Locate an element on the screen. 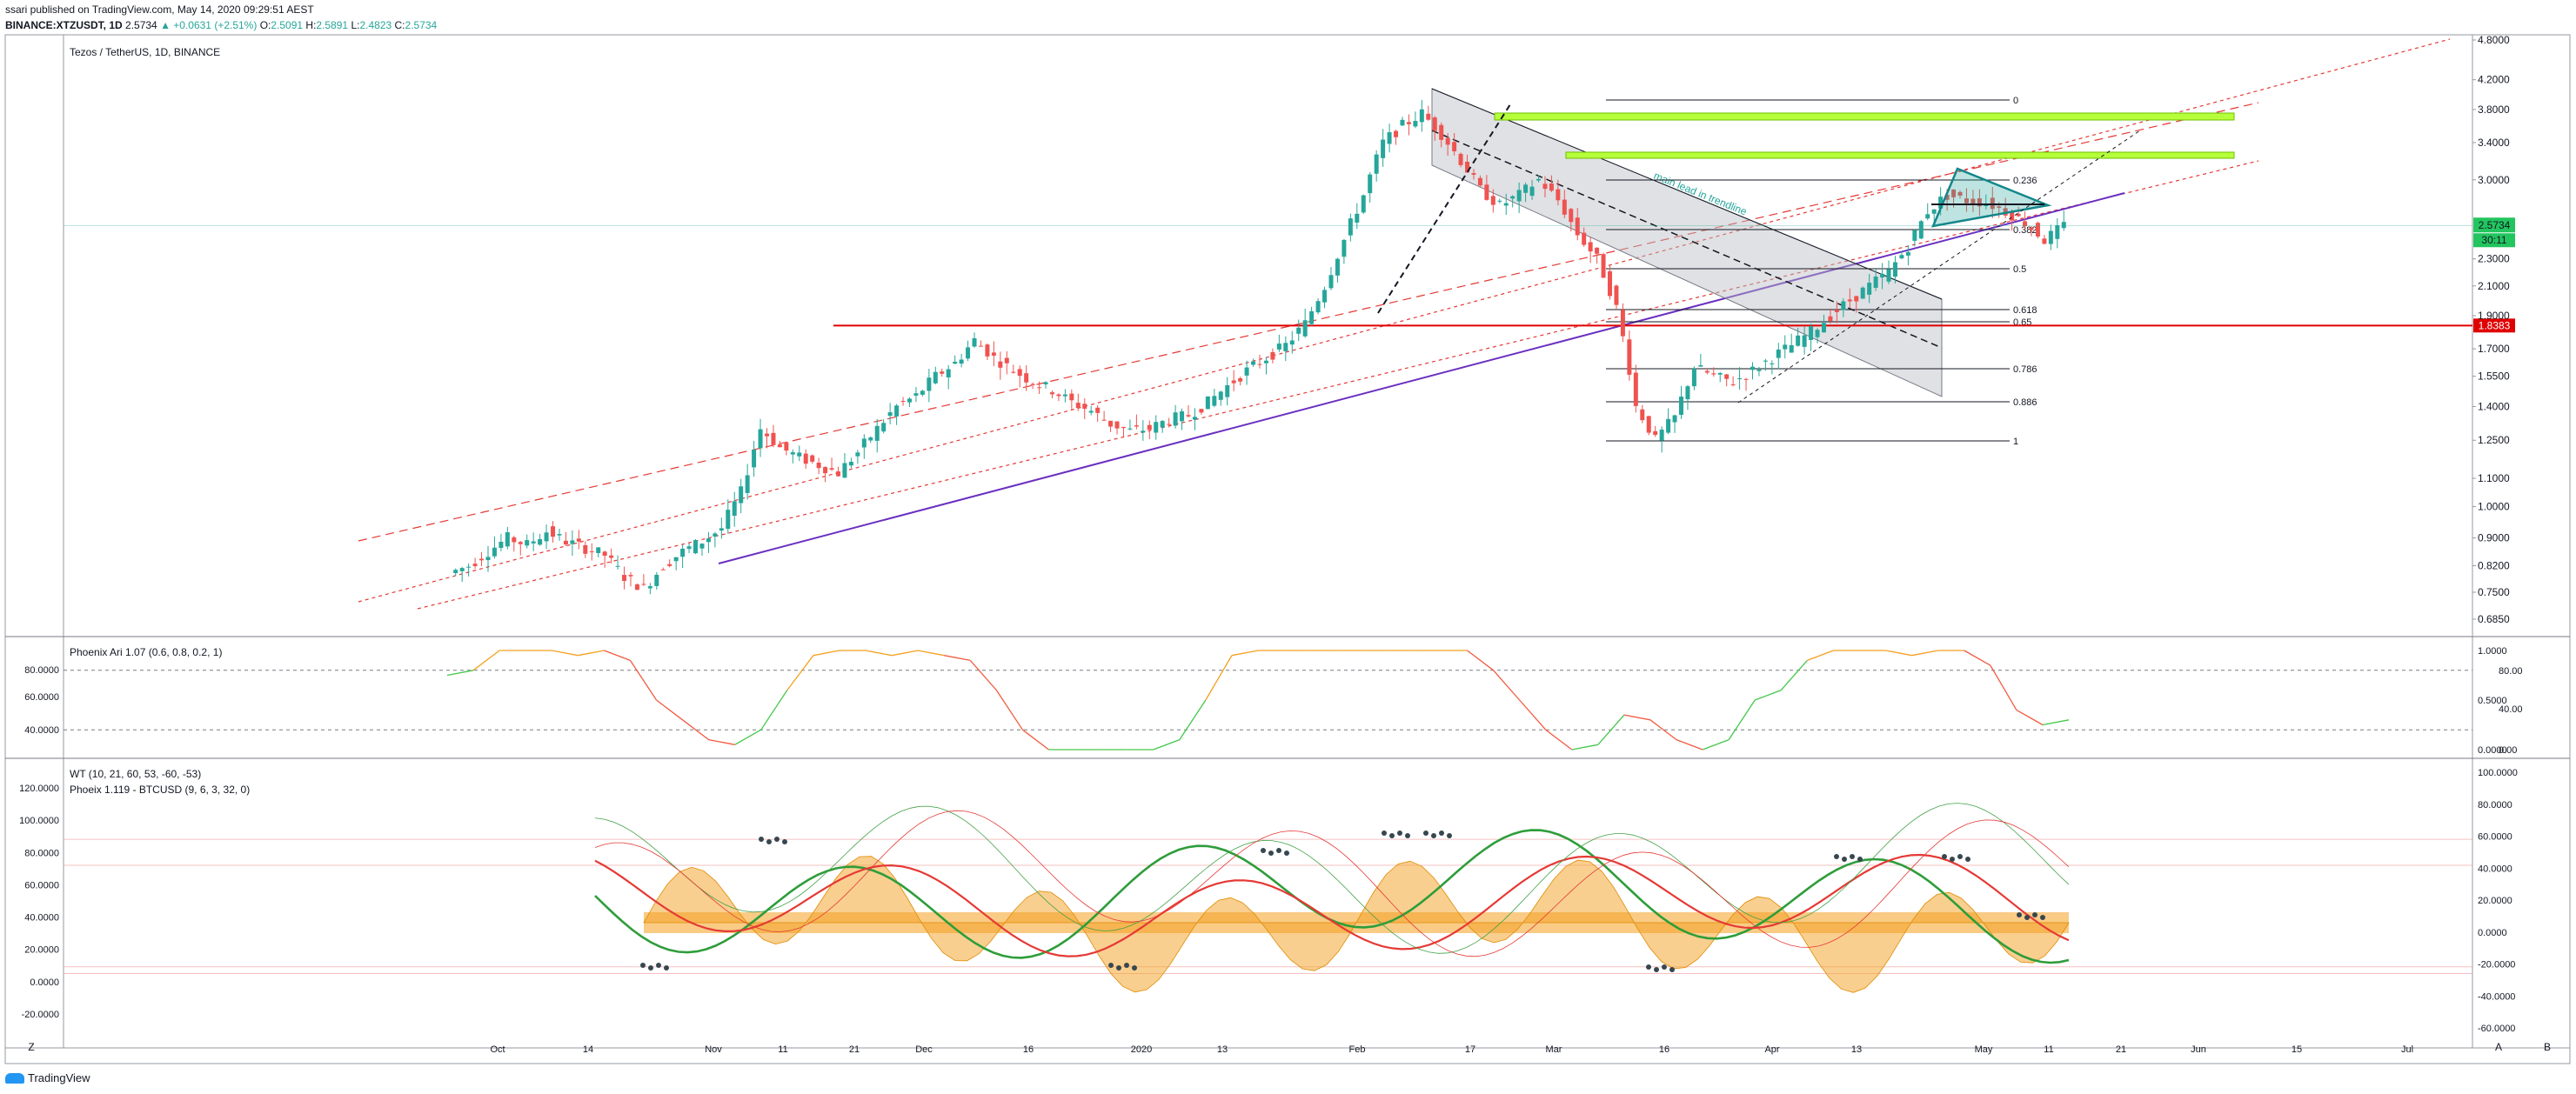  last-price-tag is located at coordinates (2494, 225).